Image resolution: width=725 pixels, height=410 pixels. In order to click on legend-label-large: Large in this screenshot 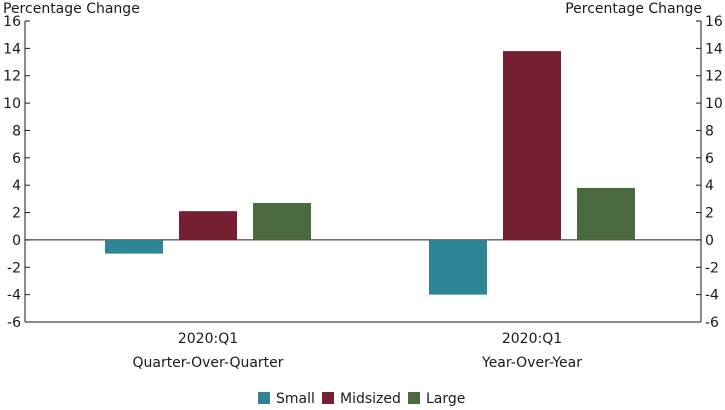, I will do `click(445, 399)`.